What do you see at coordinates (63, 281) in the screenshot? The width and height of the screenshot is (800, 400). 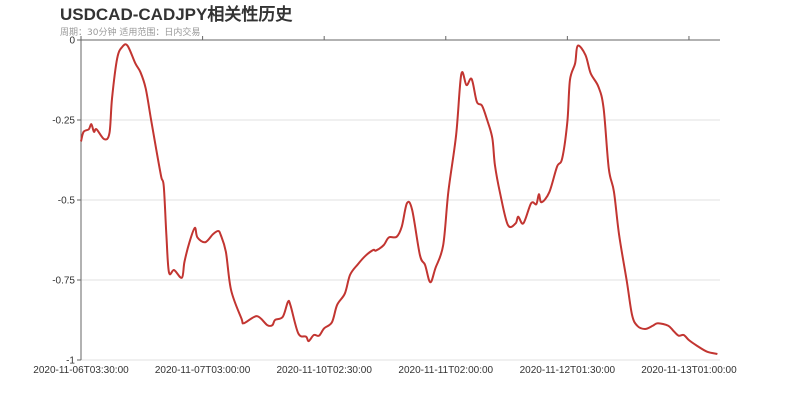 I see `y-tick-label: -0.75` at bounding box center [63, 281].